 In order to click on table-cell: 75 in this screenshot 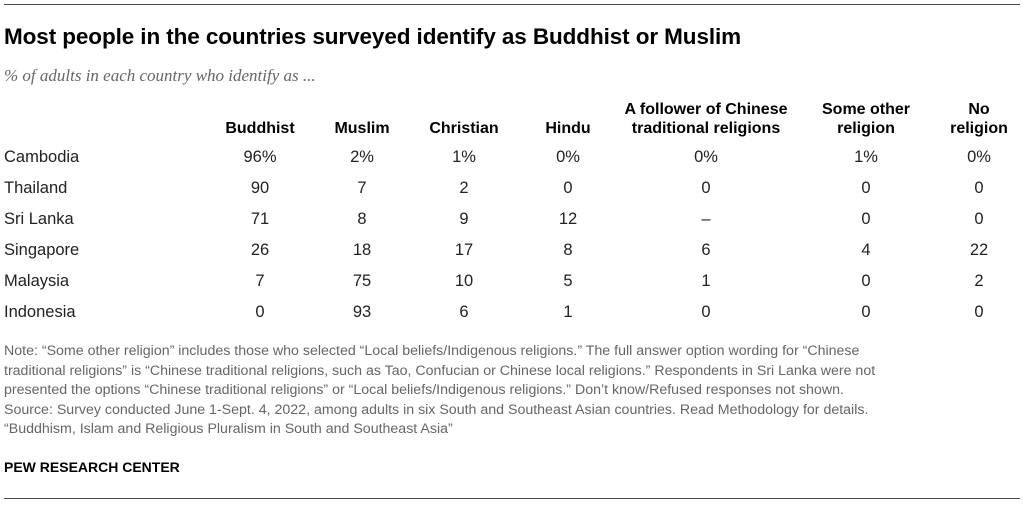, I will do `click(362, 281)`.